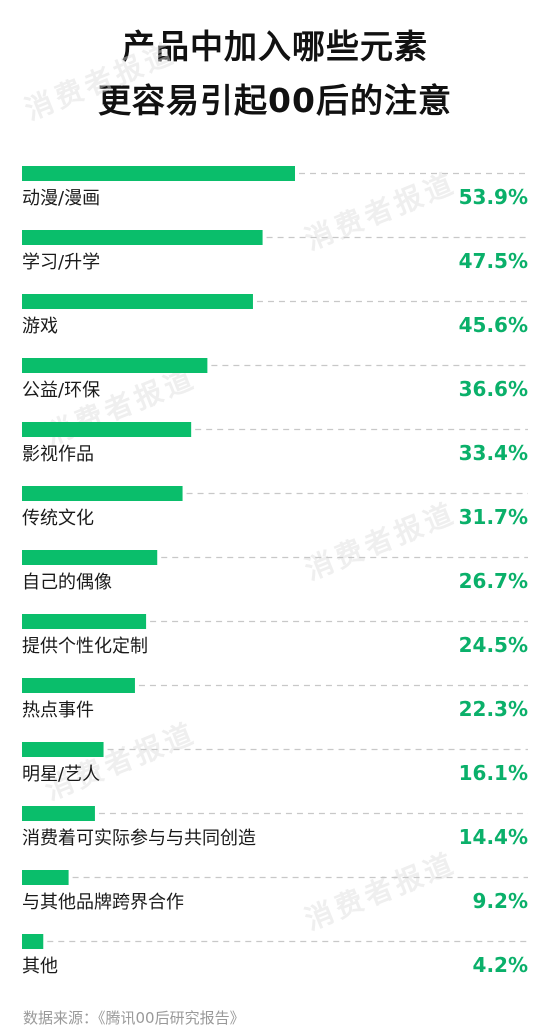 This screenshot has height=1034, width=550. What do you see at coordinates (40, 326) in the screenshot?
I see `category-label: 游戏` at bounding box center [40, 326].